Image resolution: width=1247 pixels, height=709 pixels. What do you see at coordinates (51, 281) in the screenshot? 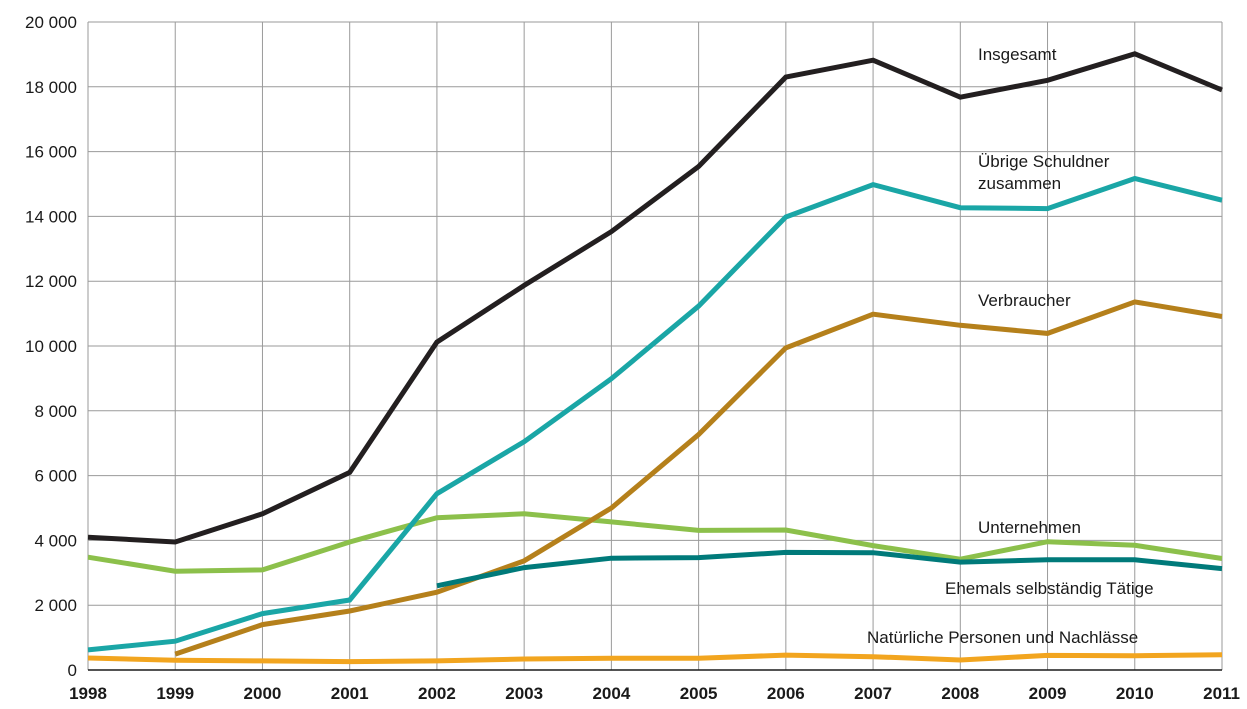
I see `y-tick-label: 12 000` at bounding box center [51, 281].